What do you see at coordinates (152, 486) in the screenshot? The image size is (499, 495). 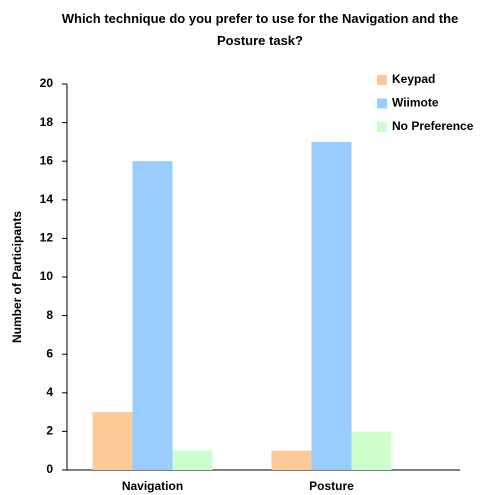 I see `x-tick-label: Navigation` at bounding box center [152, 486].